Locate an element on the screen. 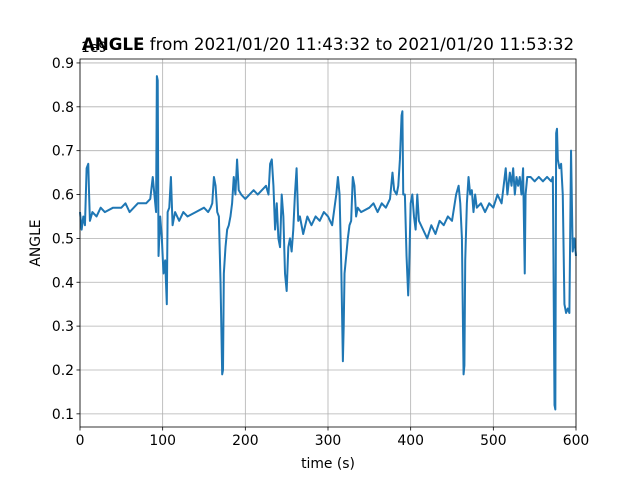 Image resolution: width=640 pixels, height=484 pixels. y-tick-label: 0.8 is located at coordinates (63, 108).